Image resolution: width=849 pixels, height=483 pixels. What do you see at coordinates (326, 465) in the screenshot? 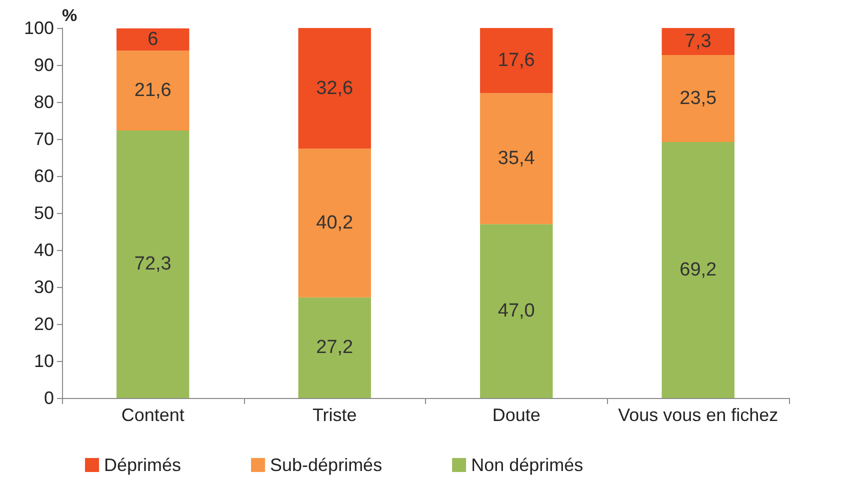
I see `legend-label: Sub-déprimés` at bounding box center [326, 465].